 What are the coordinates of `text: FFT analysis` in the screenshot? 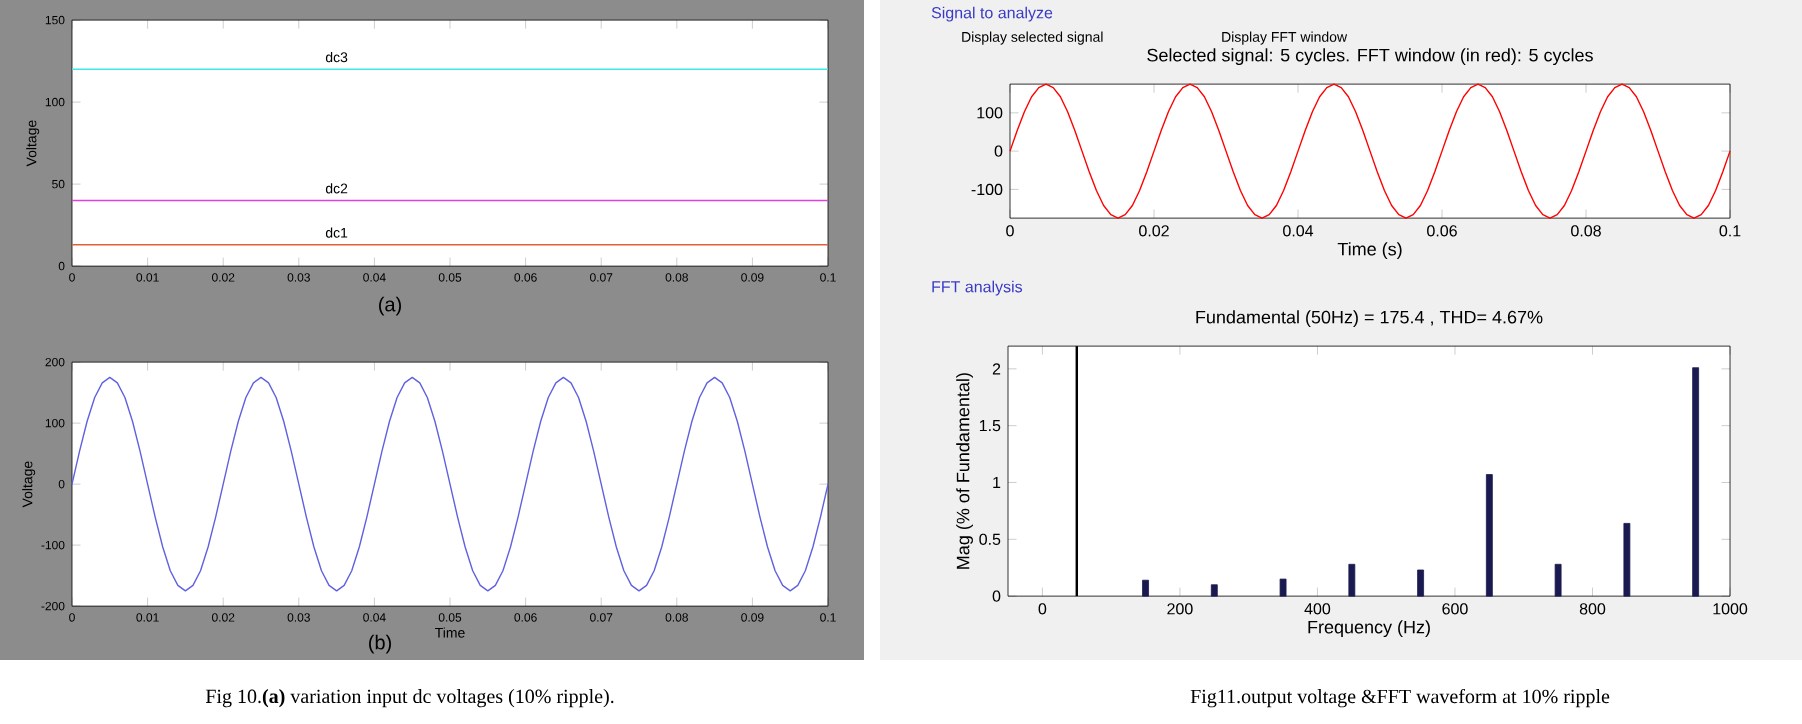 It's located at (977, 288).